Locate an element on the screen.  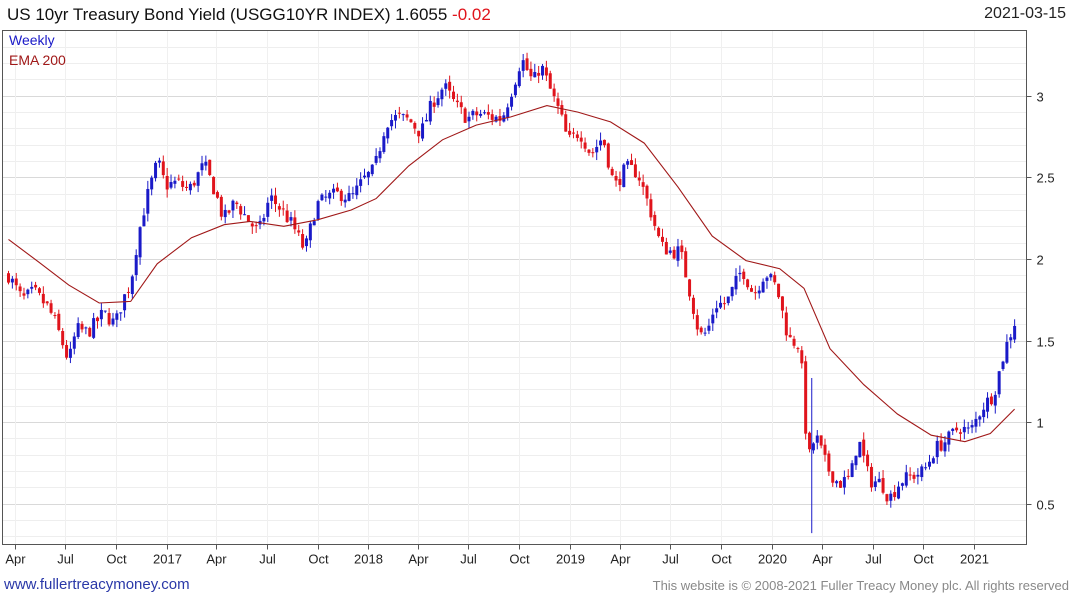
x-tick-label: 2019 is located at coordinates (570, 559).